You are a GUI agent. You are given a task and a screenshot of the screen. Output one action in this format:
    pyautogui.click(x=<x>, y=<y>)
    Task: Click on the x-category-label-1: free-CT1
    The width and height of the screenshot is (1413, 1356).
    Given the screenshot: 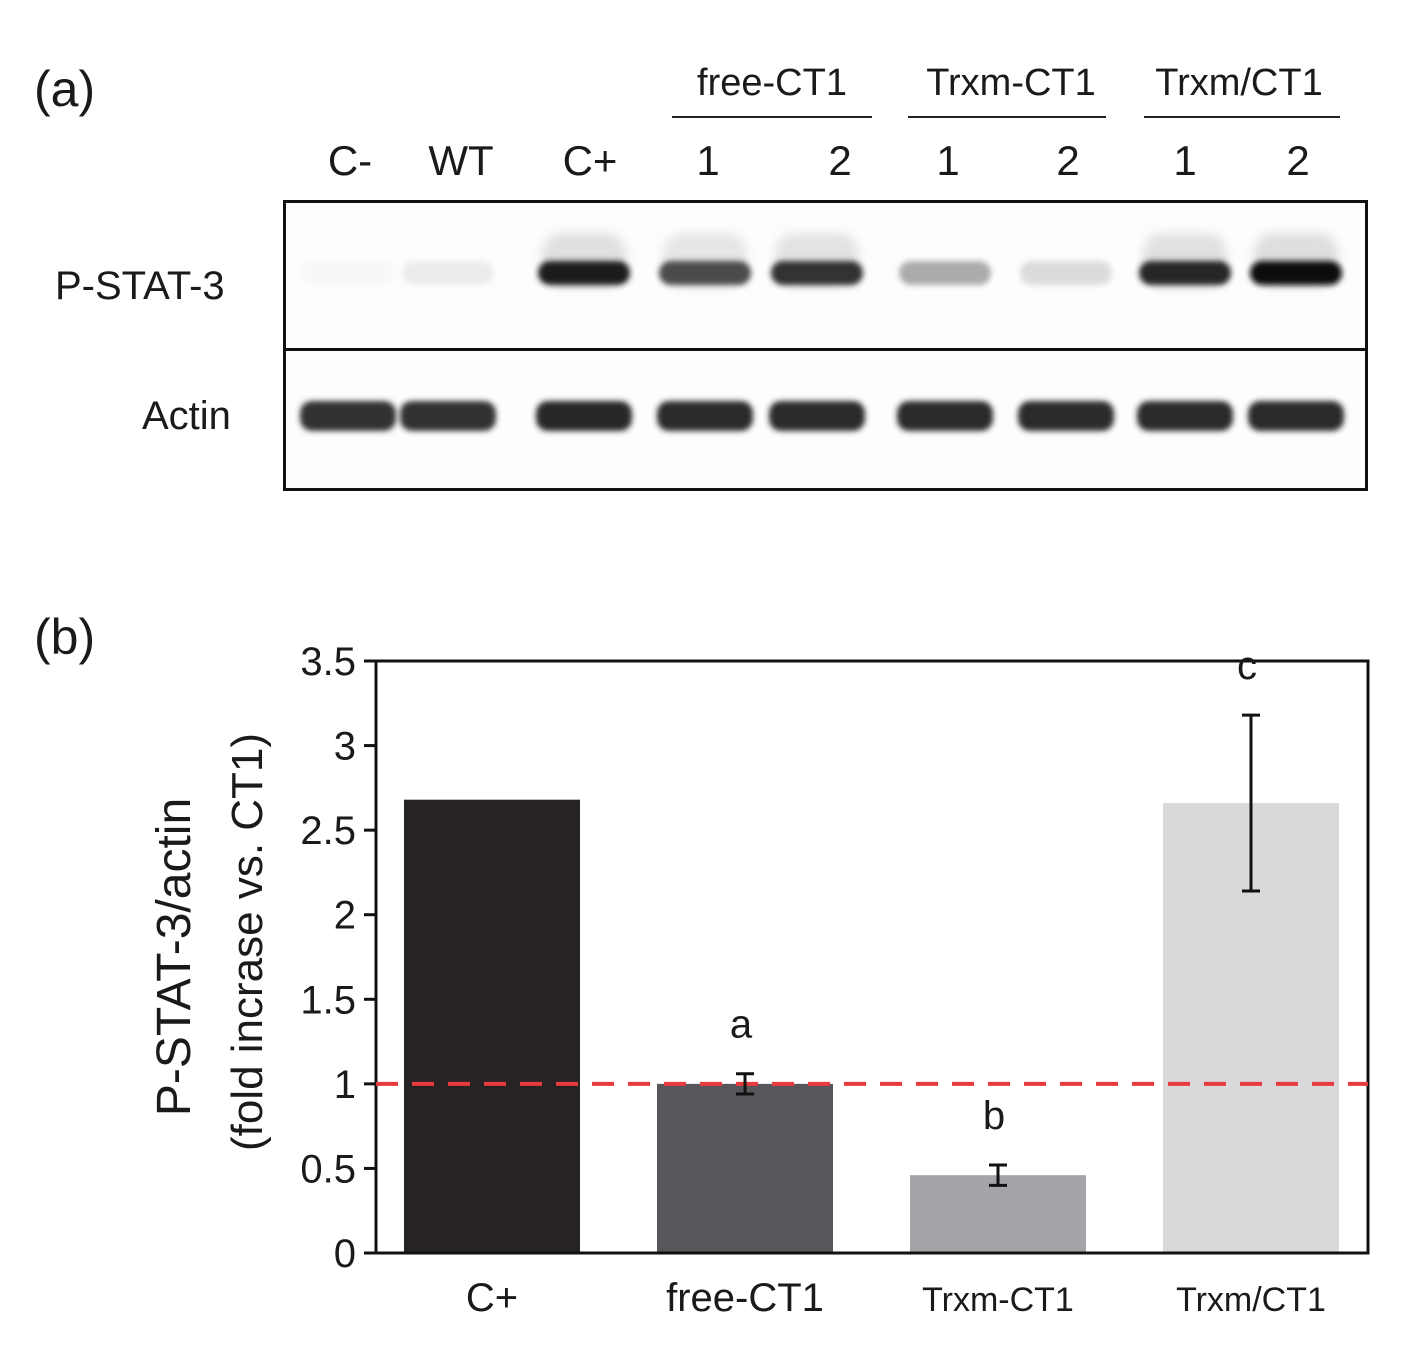 What is the action you would take?
    pyautogui.click(x=745, y=1298)
    